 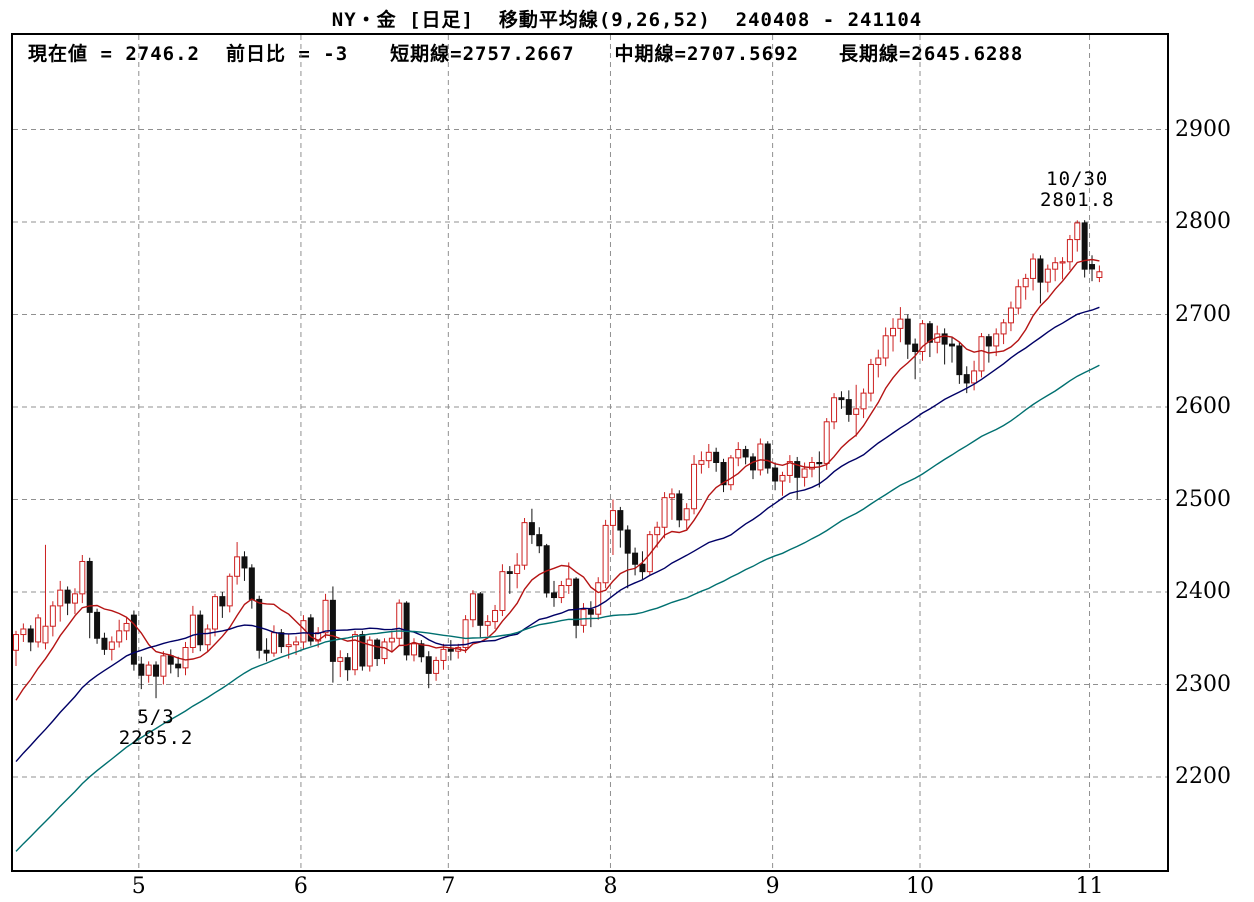 What do you see at coordinates (1203, 499) in the screenshot?
I see `y-axis-tick: 2500` at bounding box center [1203, 499].